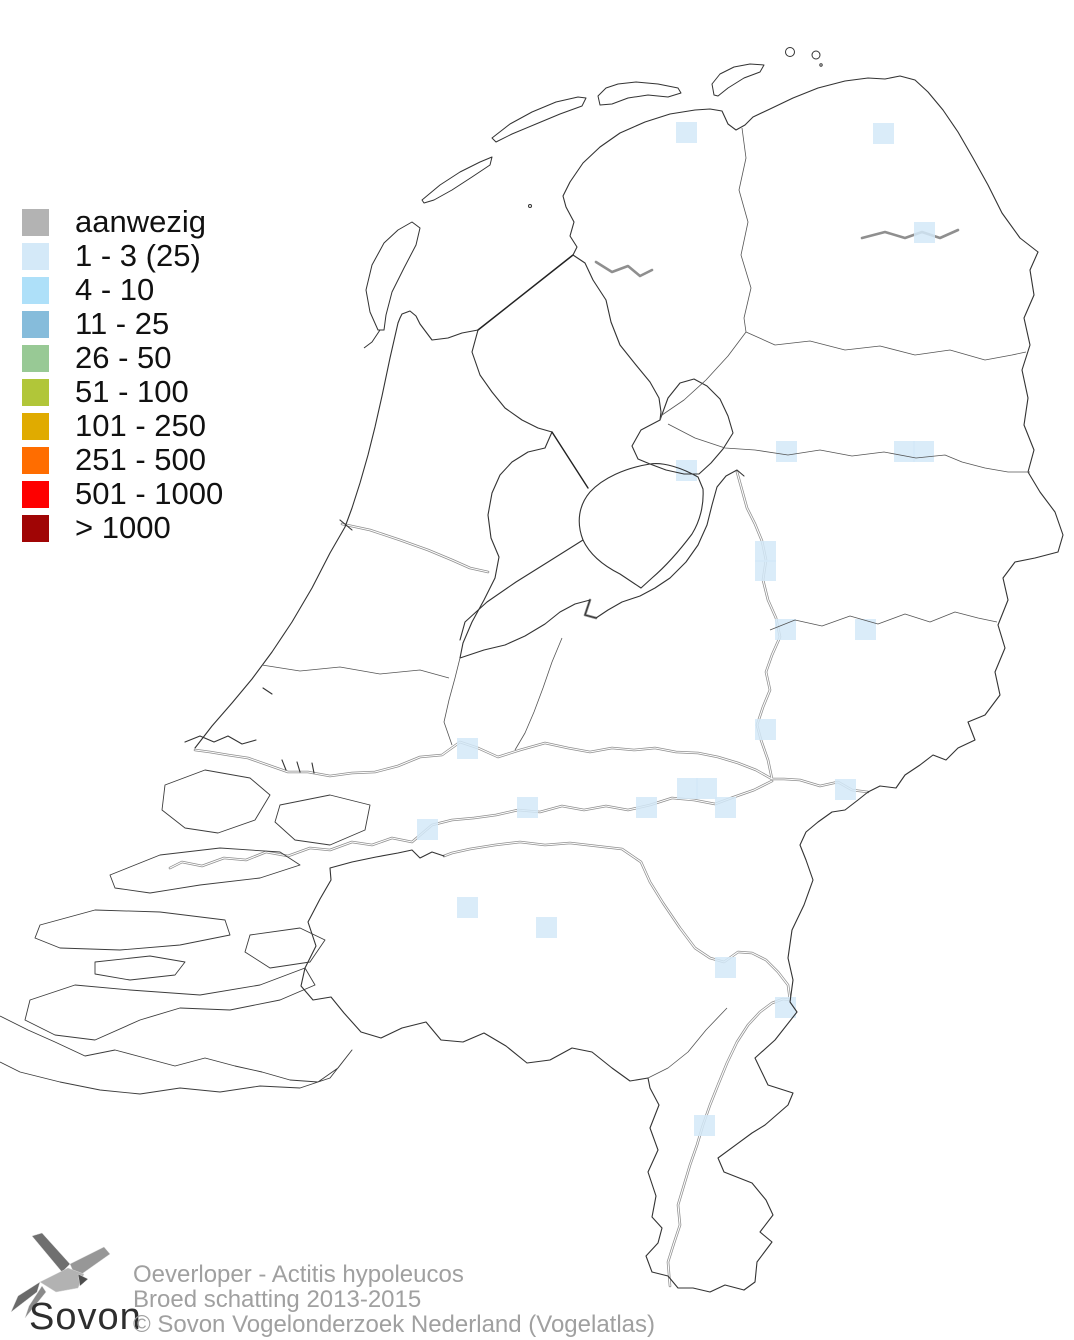  Describe the element at coordinates (138, 255) in the screenshot. I see `legend-label: 1 - 3 (25)` at that location.